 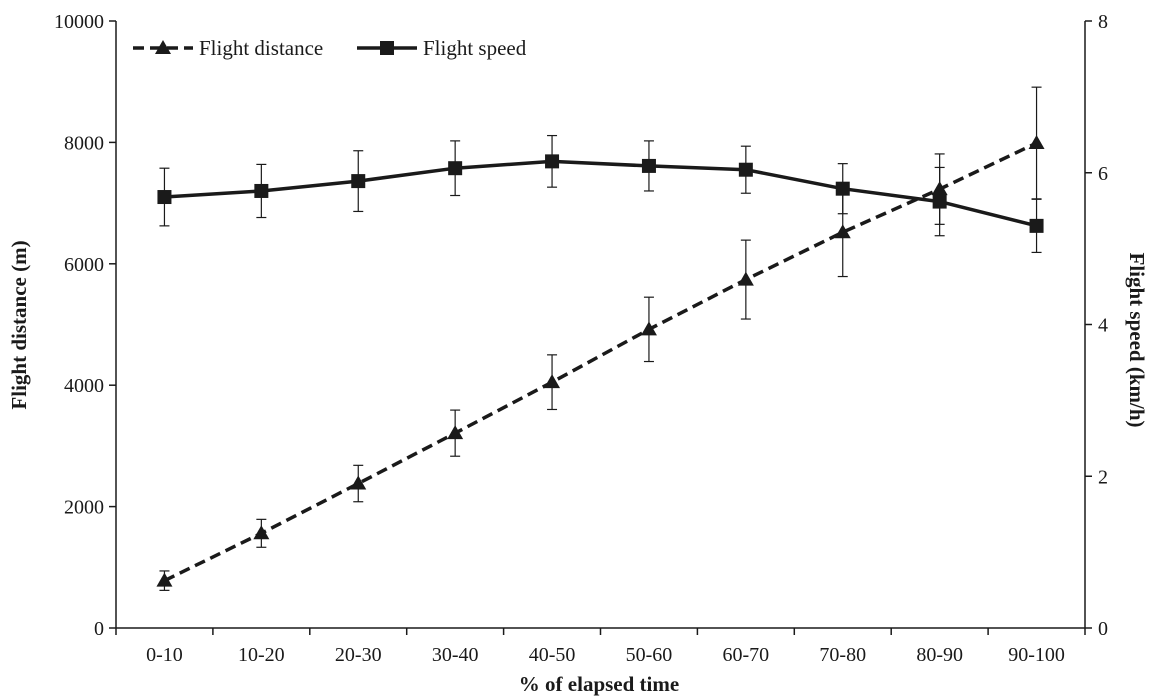 I want to click on y2-tick-label: 8, so click(x=1103, y=22).